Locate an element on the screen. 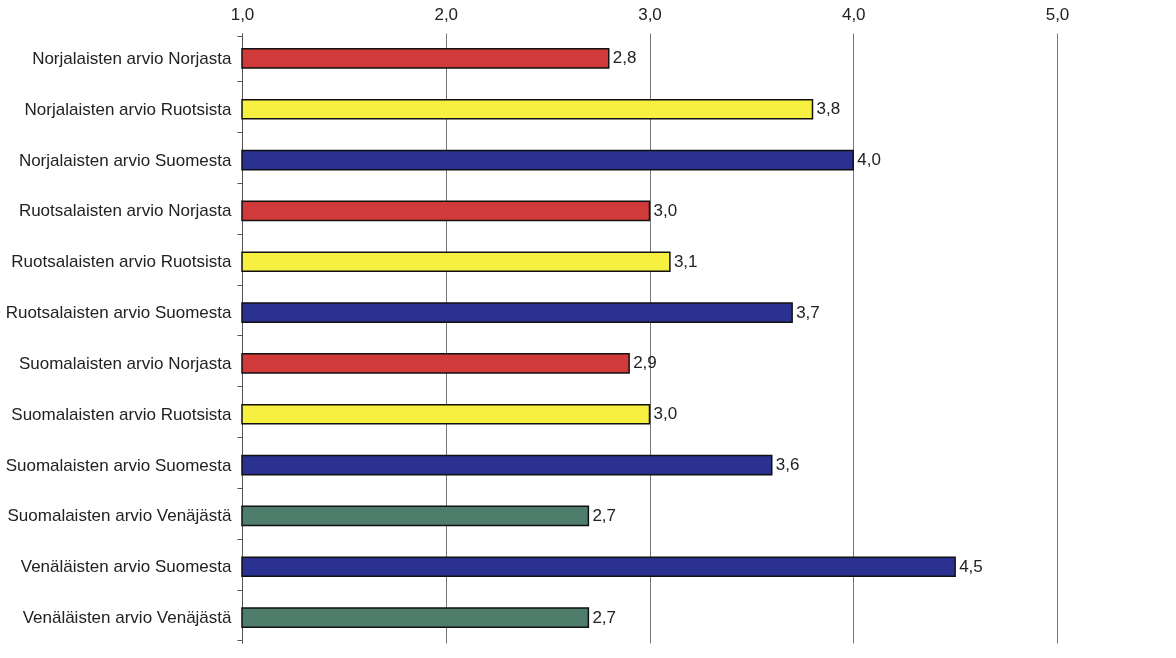 Image resolution: width=1176 pixels, height=658 pixels. y-tick-label: Ruotsalaisten arvio Ruotsista is located at coordinates (122, 262).